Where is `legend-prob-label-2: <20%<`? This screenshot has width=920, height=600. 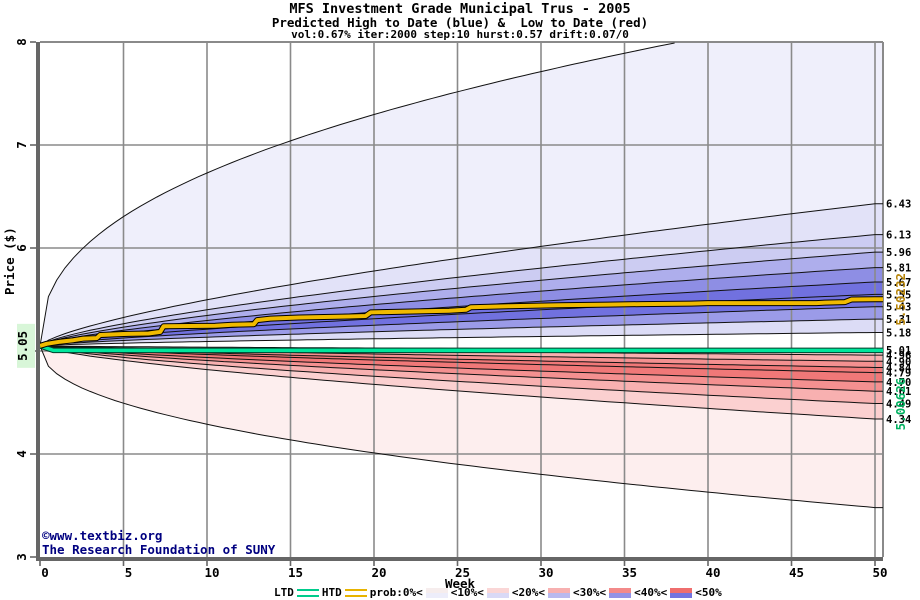
legend-prob-label-2: <20%< is located at coordinates (528, 592).